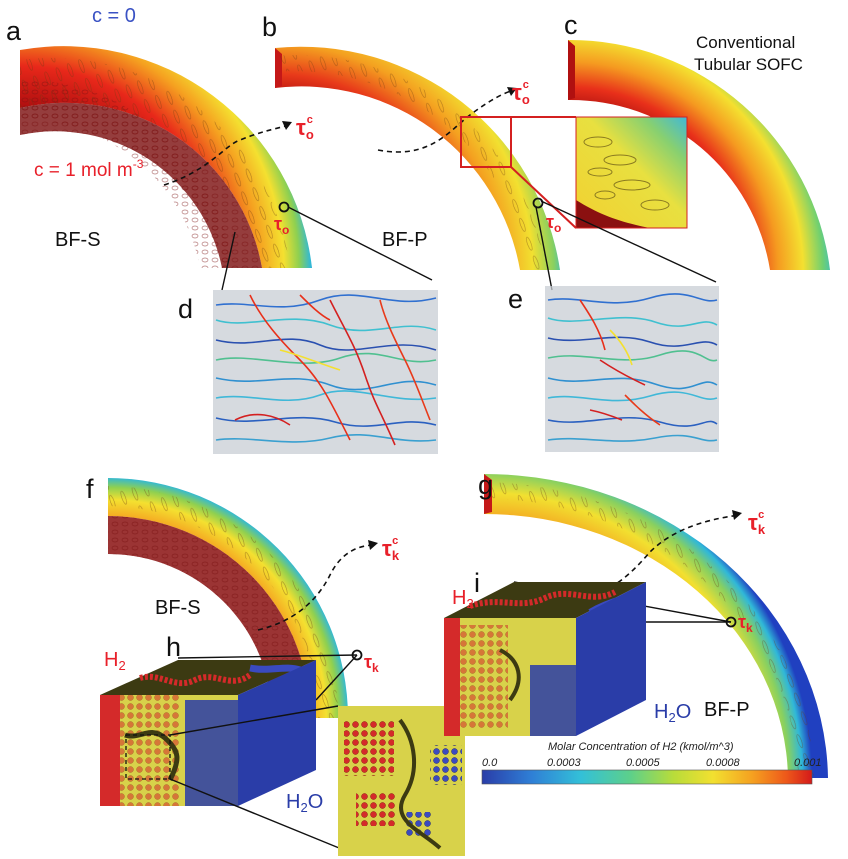 This screenshot has width=848, height=859. I want to click on colorbar-gradient, so click(647, 777).